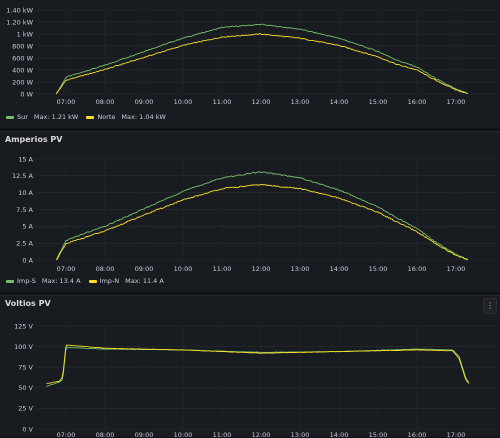 This screenshot has width=500, height=438. What do you see at coordinates (56, 117) in the screenshot?
I see `legend-max-value: Max: 1.21 kW` at bounding box center [56, 117].